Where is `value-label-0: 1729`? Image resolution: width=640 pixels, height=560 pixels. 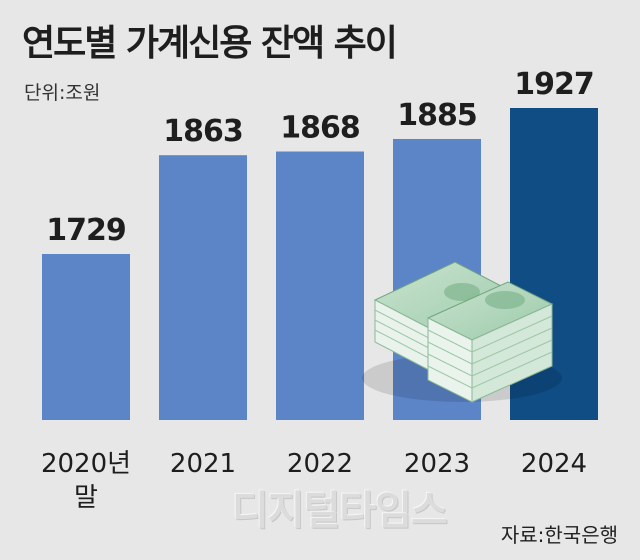 value-label-0: 1729 is located at coordinates (86, 230).